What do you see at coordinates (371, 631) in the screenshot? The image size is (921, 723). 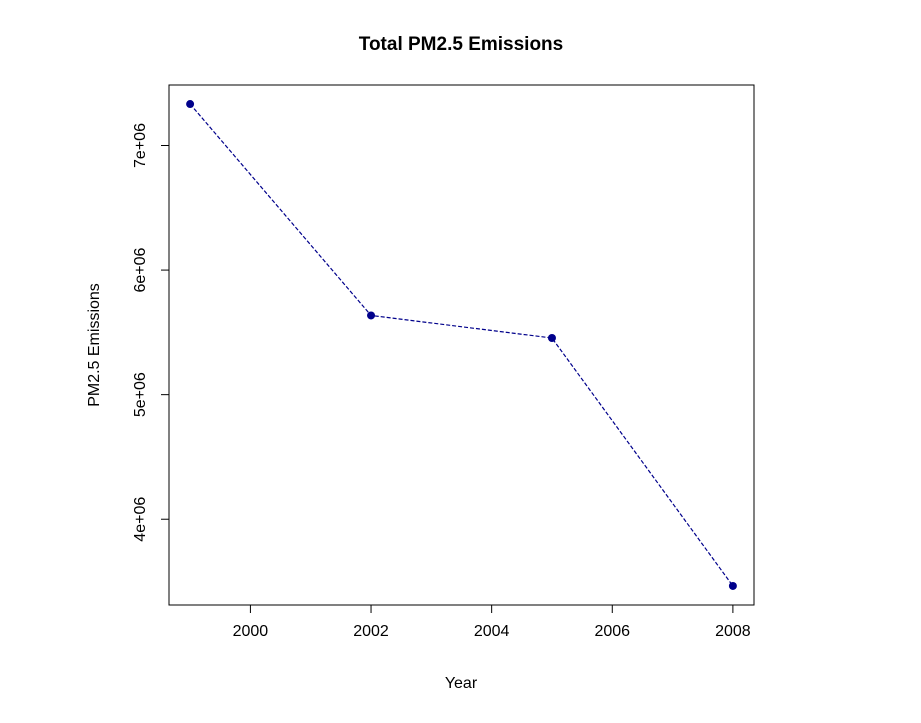 I see `x-tick-label: 2002` at bounding box center [371, 631].